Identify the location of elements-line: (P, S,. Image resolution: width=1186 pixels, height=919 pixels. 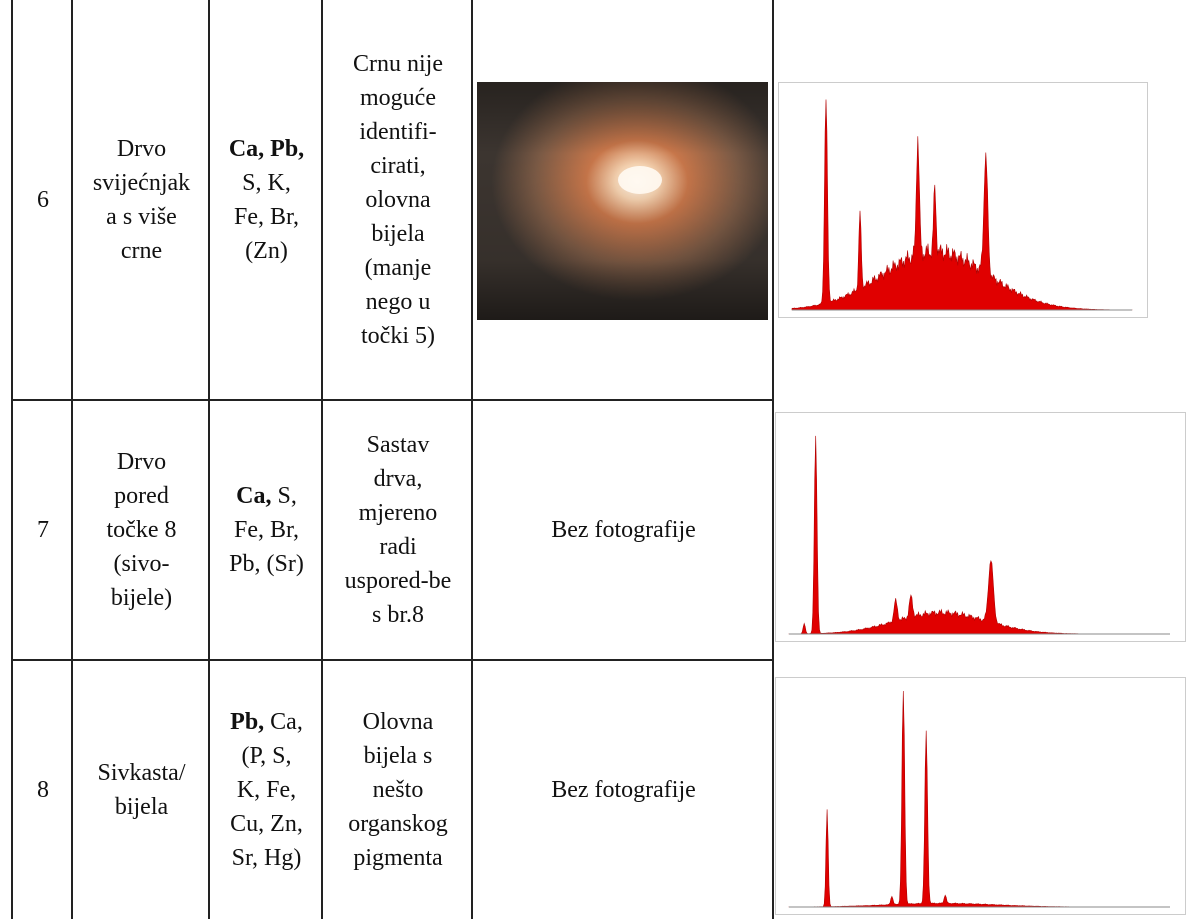
(266, 756).